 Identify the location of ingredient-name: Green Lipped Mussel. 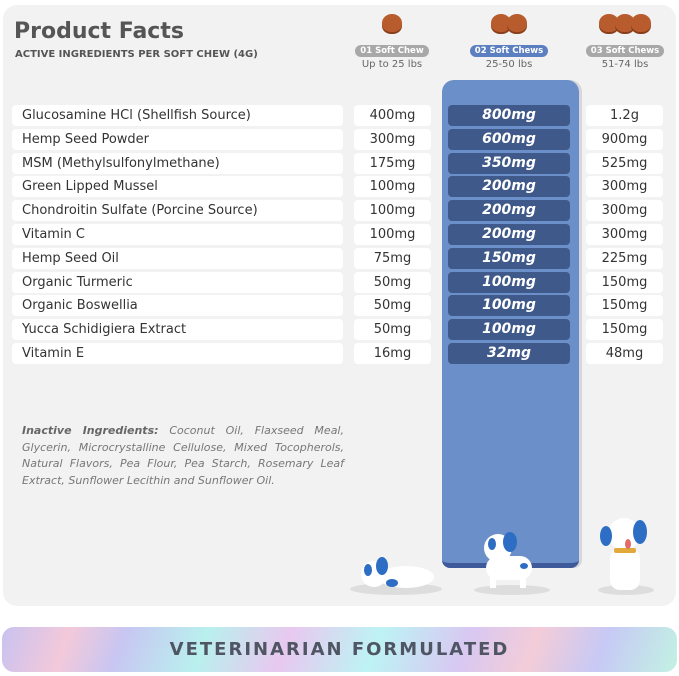
(177, 187).